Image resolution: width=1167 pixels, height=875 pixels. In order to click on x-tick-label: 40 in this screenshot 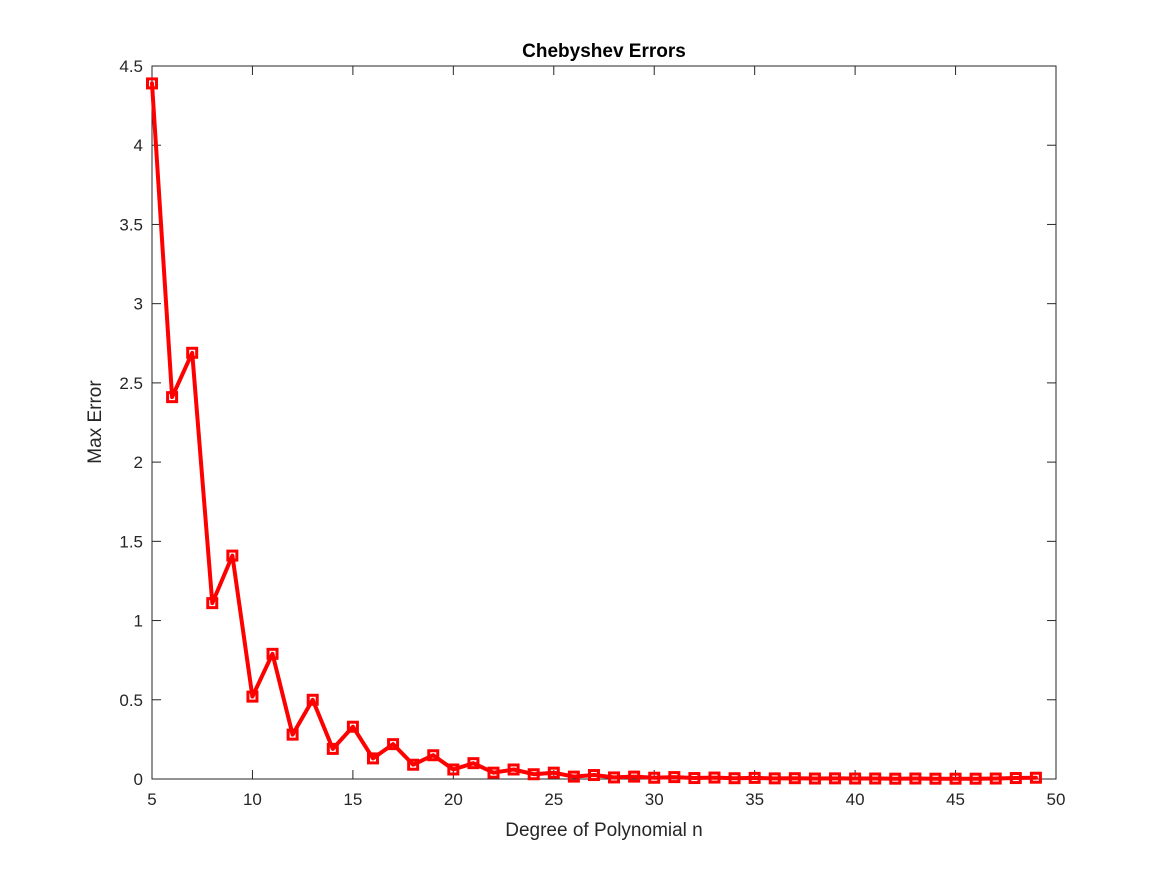, I will do `click(855, 799)`.